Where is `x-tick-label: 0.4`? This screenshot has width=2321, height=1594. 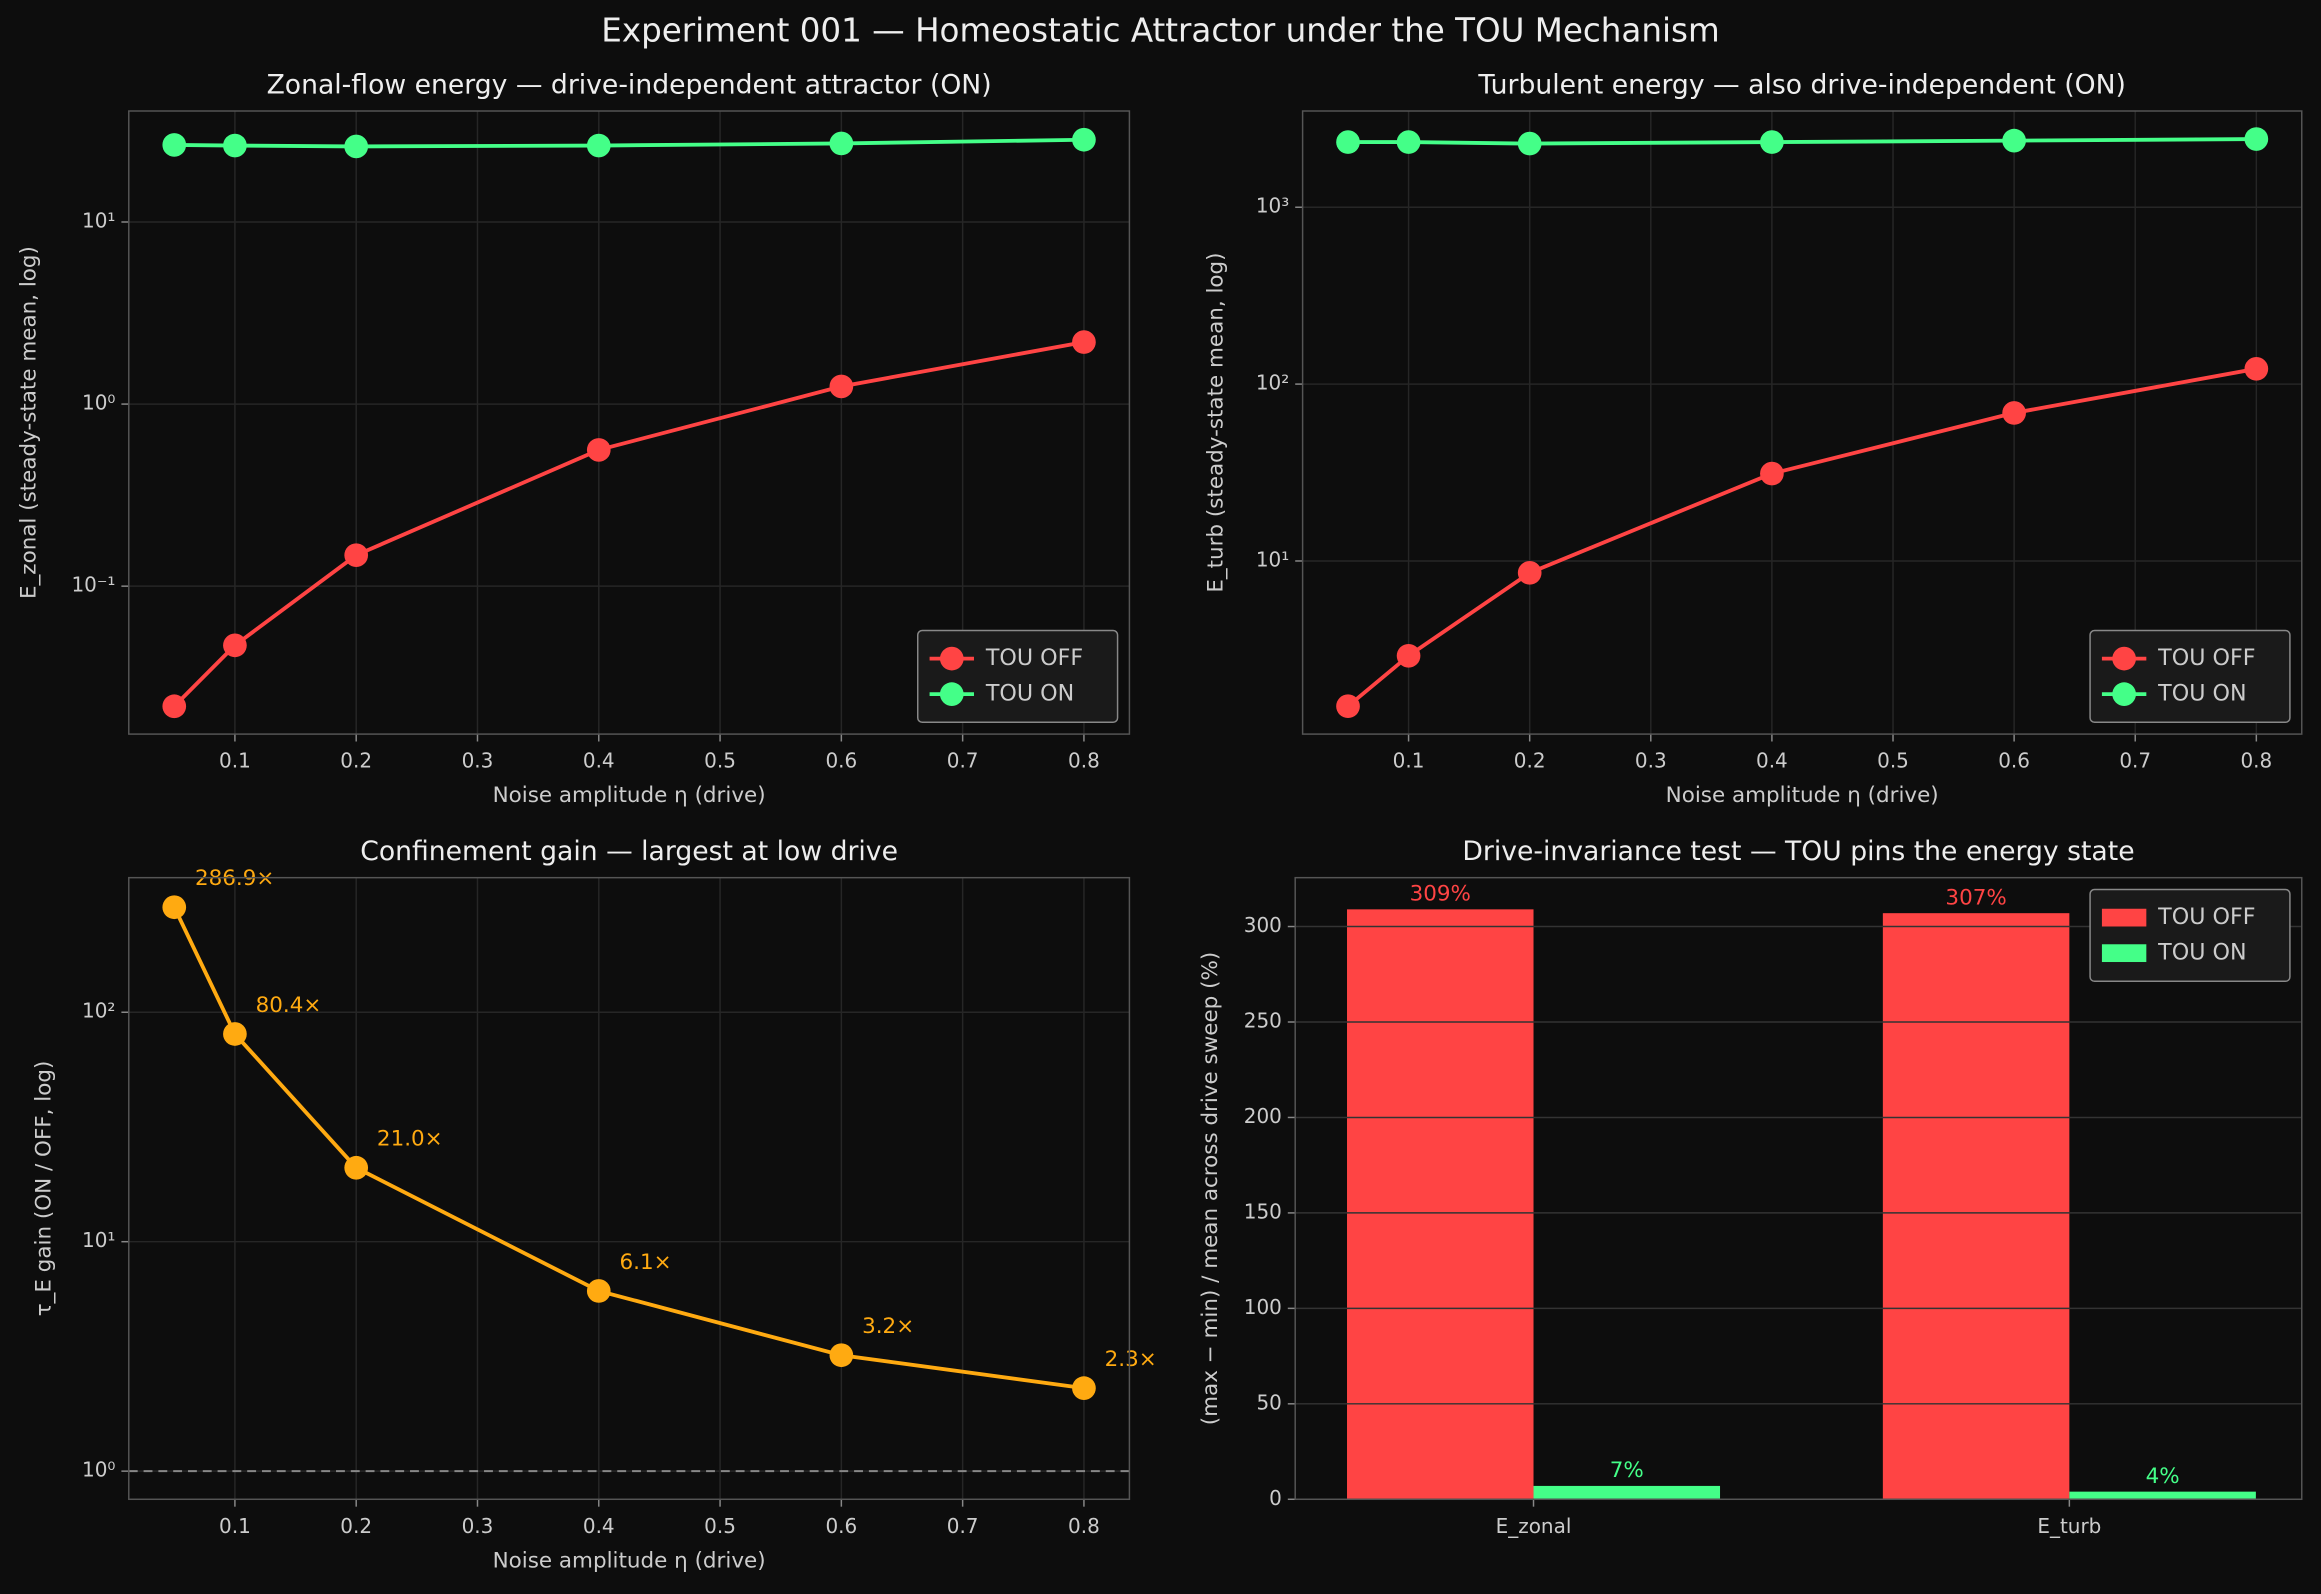 x-tick-label: 0.4 is located at coordinates (599, 1526).